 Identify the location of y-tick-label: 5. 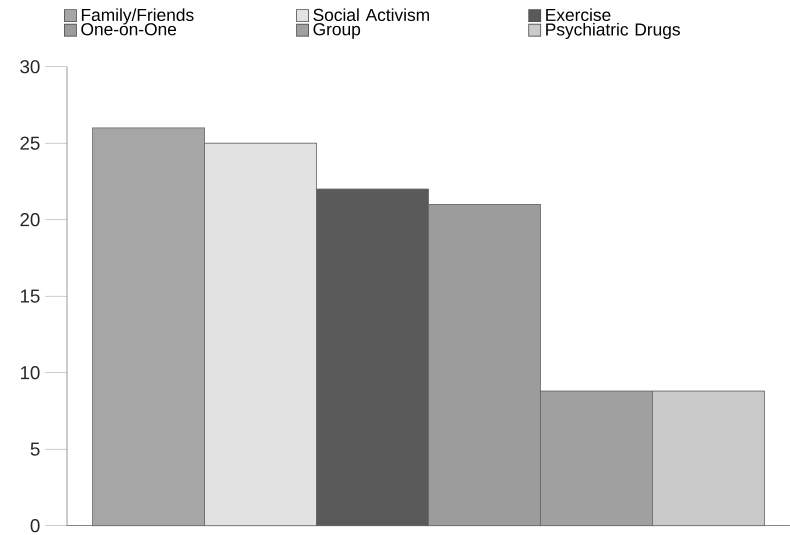
(35, 449).